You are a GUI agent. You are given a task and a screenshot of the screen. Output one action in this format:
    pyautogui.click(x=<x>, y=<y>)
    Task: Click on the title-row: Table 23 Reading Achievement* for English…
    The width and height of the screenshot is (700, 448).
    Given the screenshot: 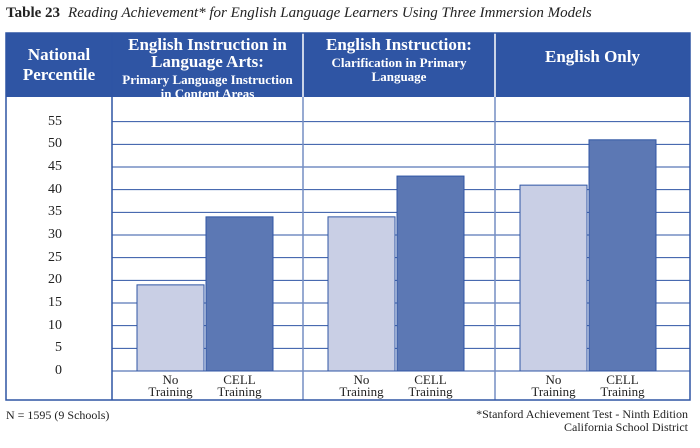 What is the action you would take?
    pyautogui.click(x=299, y=13)
    